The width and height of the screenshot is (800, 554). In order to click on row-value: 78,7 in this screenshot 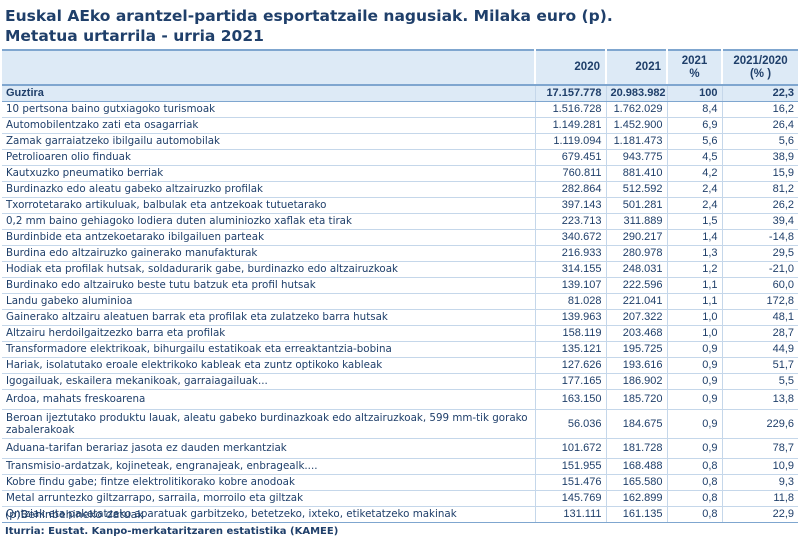, I will do `click(760, 448)`.